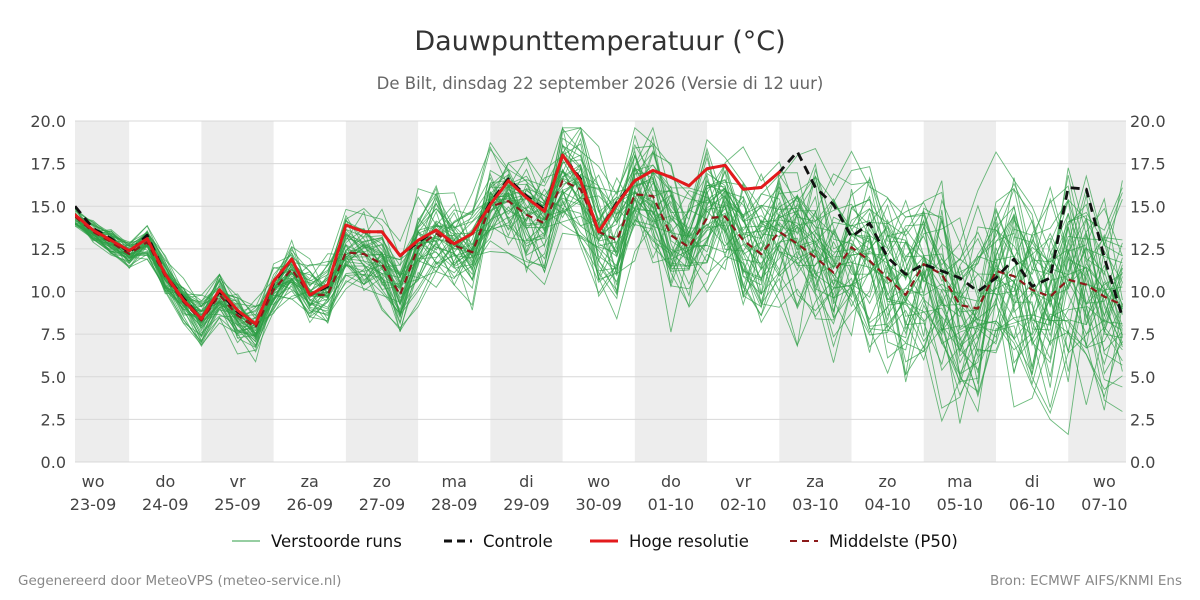  I want to click on y-tick-label-left: 7.5, so click(53, 334).